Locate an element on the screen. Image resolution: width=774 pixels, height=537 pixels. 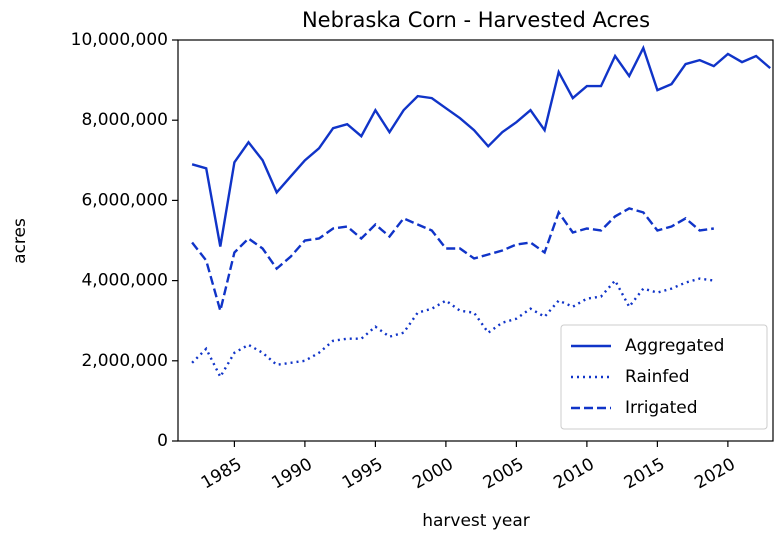
y-tick-label: 0 is located at coordinates (162, 441).